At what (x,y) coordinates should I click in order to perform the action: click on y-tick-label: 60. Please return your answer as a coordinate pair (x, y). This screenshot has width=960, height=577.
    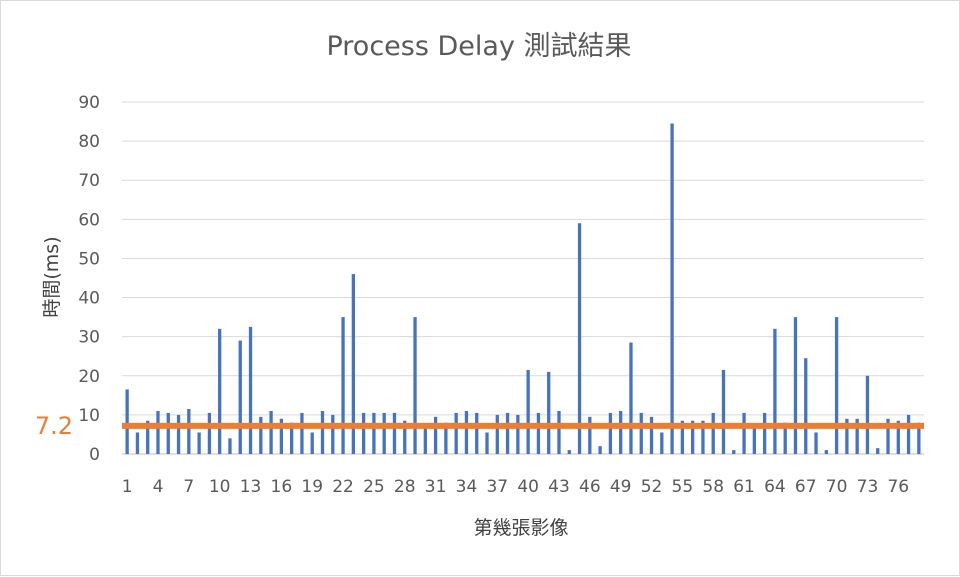
    Looking at the image, I should click on (89, 220).